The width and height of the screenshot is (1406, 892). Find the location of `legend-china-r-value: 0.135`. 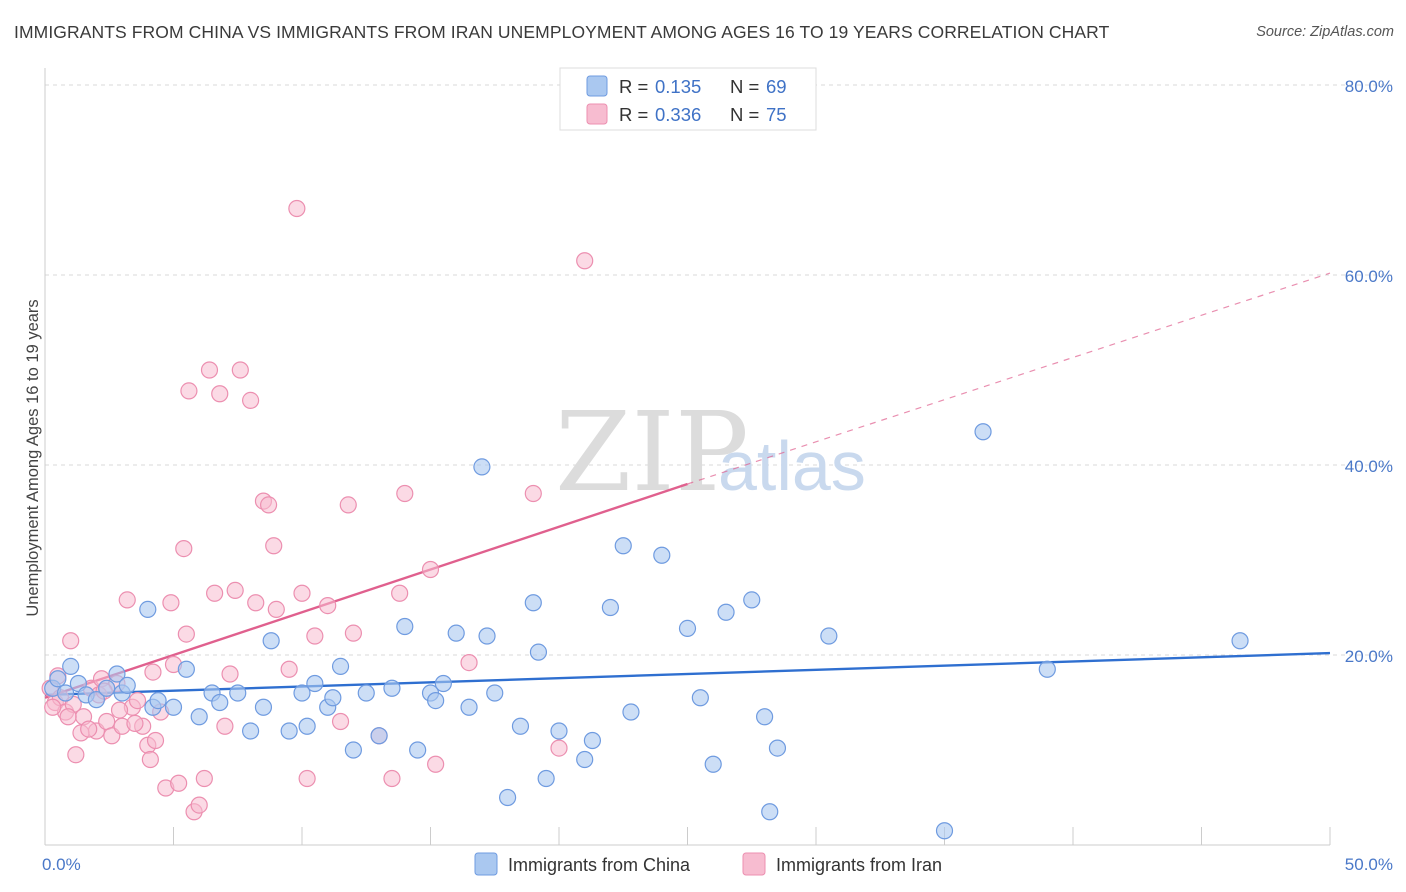

legend-china-r-value: 0.135 is located at coordinates (678, 86).